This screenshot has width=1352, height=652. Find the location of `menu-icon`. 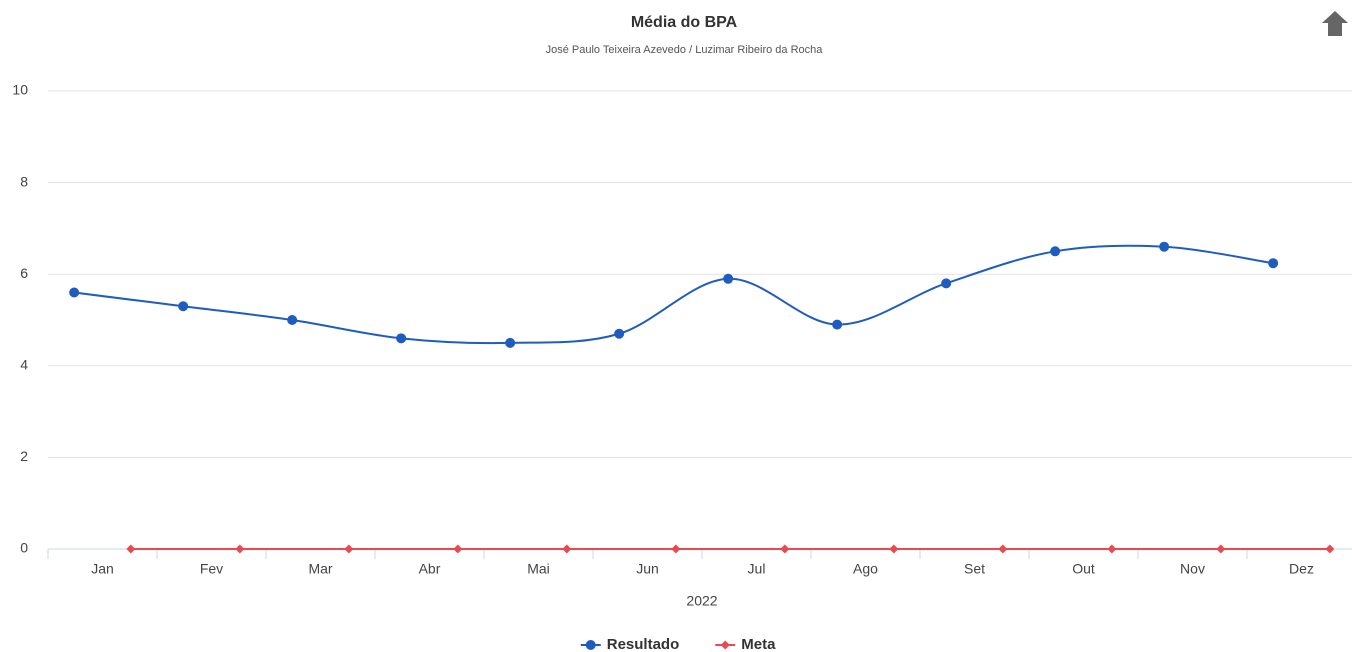

menu-icon is located at coordinates (1335, 23).